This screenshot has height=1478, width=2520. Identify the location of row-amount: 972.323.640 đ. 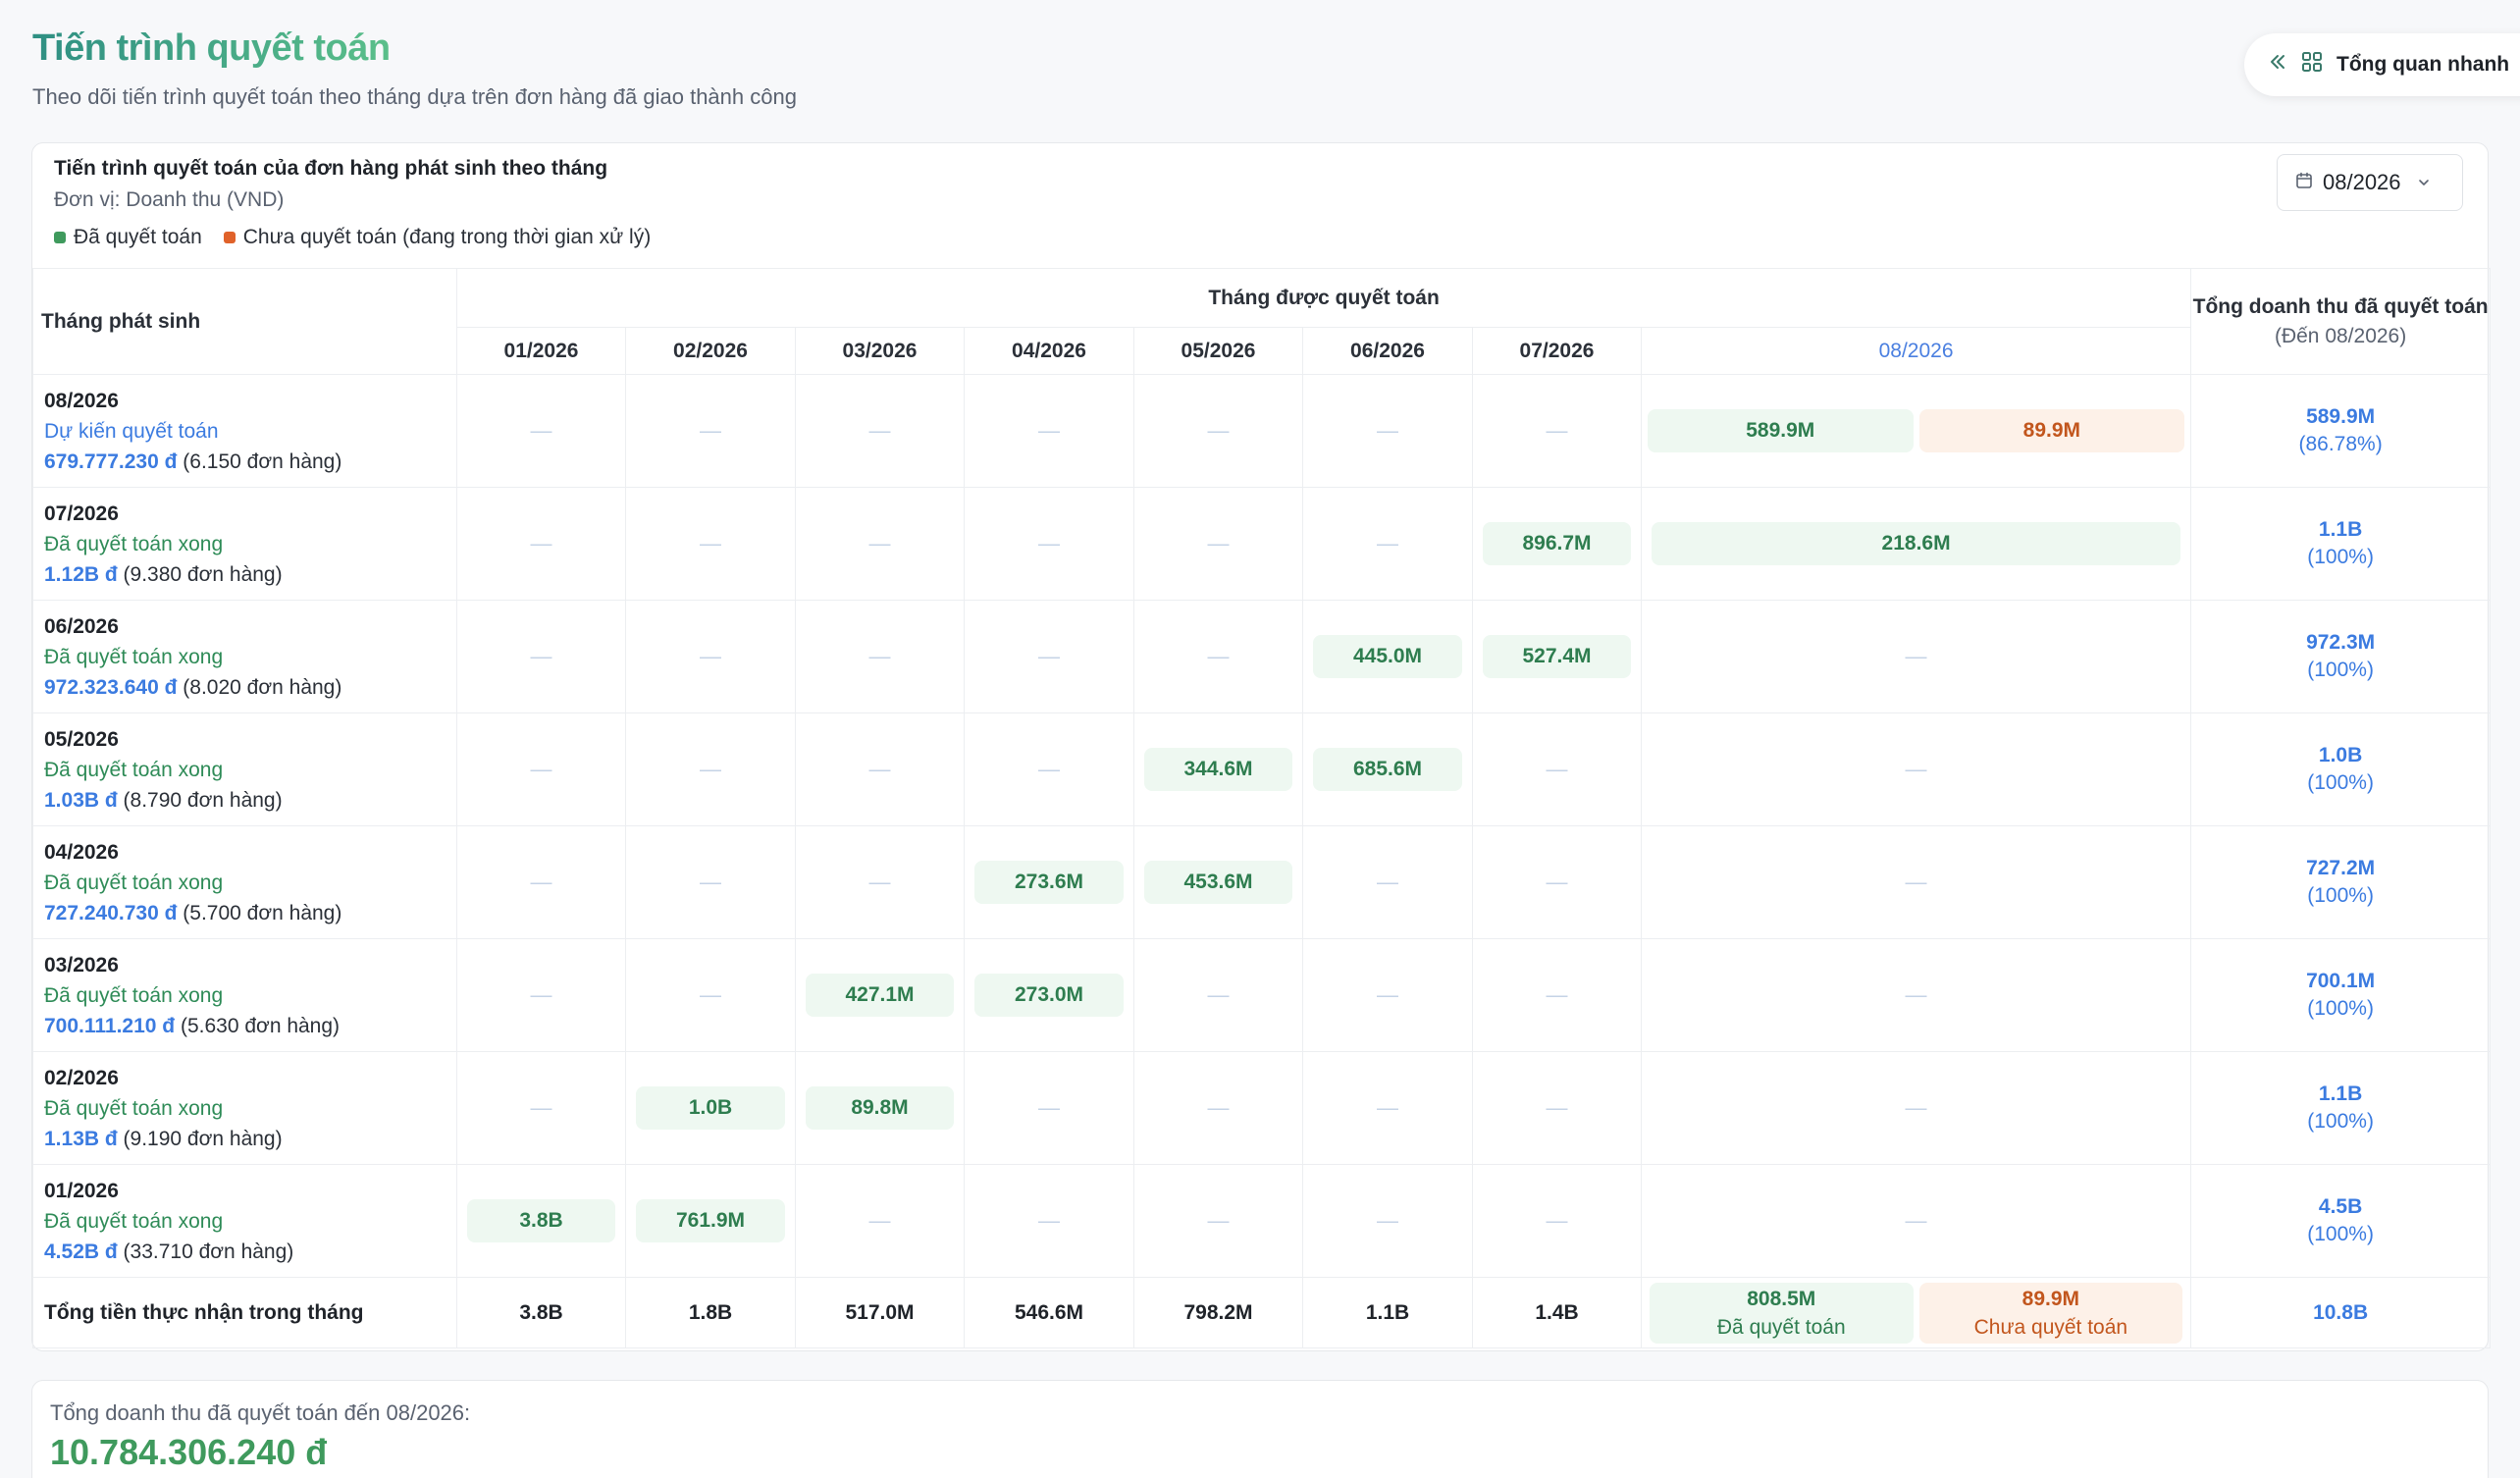
(111, 687).